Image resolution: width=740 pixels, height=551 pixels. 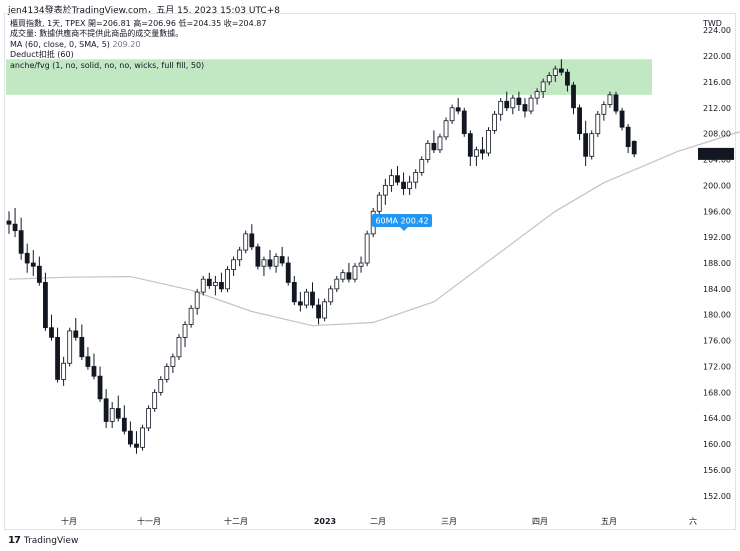 I want to click on footer-brand: TradingView, so click(x=51, y=540).